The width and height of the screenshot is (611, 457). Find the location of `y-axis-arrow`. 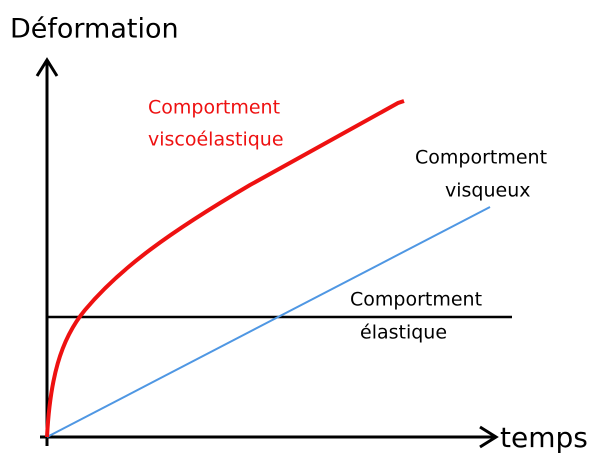

y-axis-arrow is located at coordinates (47, 67).